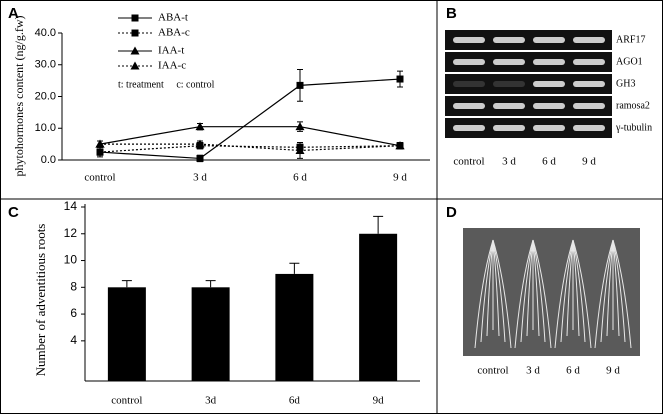 Image resolution: width=663 pixels, height=414 pixels. What do you see at coordinates (73, 286) in the screenshot?
I see `y-tick-label: 8` at bounding box center [73, 286].